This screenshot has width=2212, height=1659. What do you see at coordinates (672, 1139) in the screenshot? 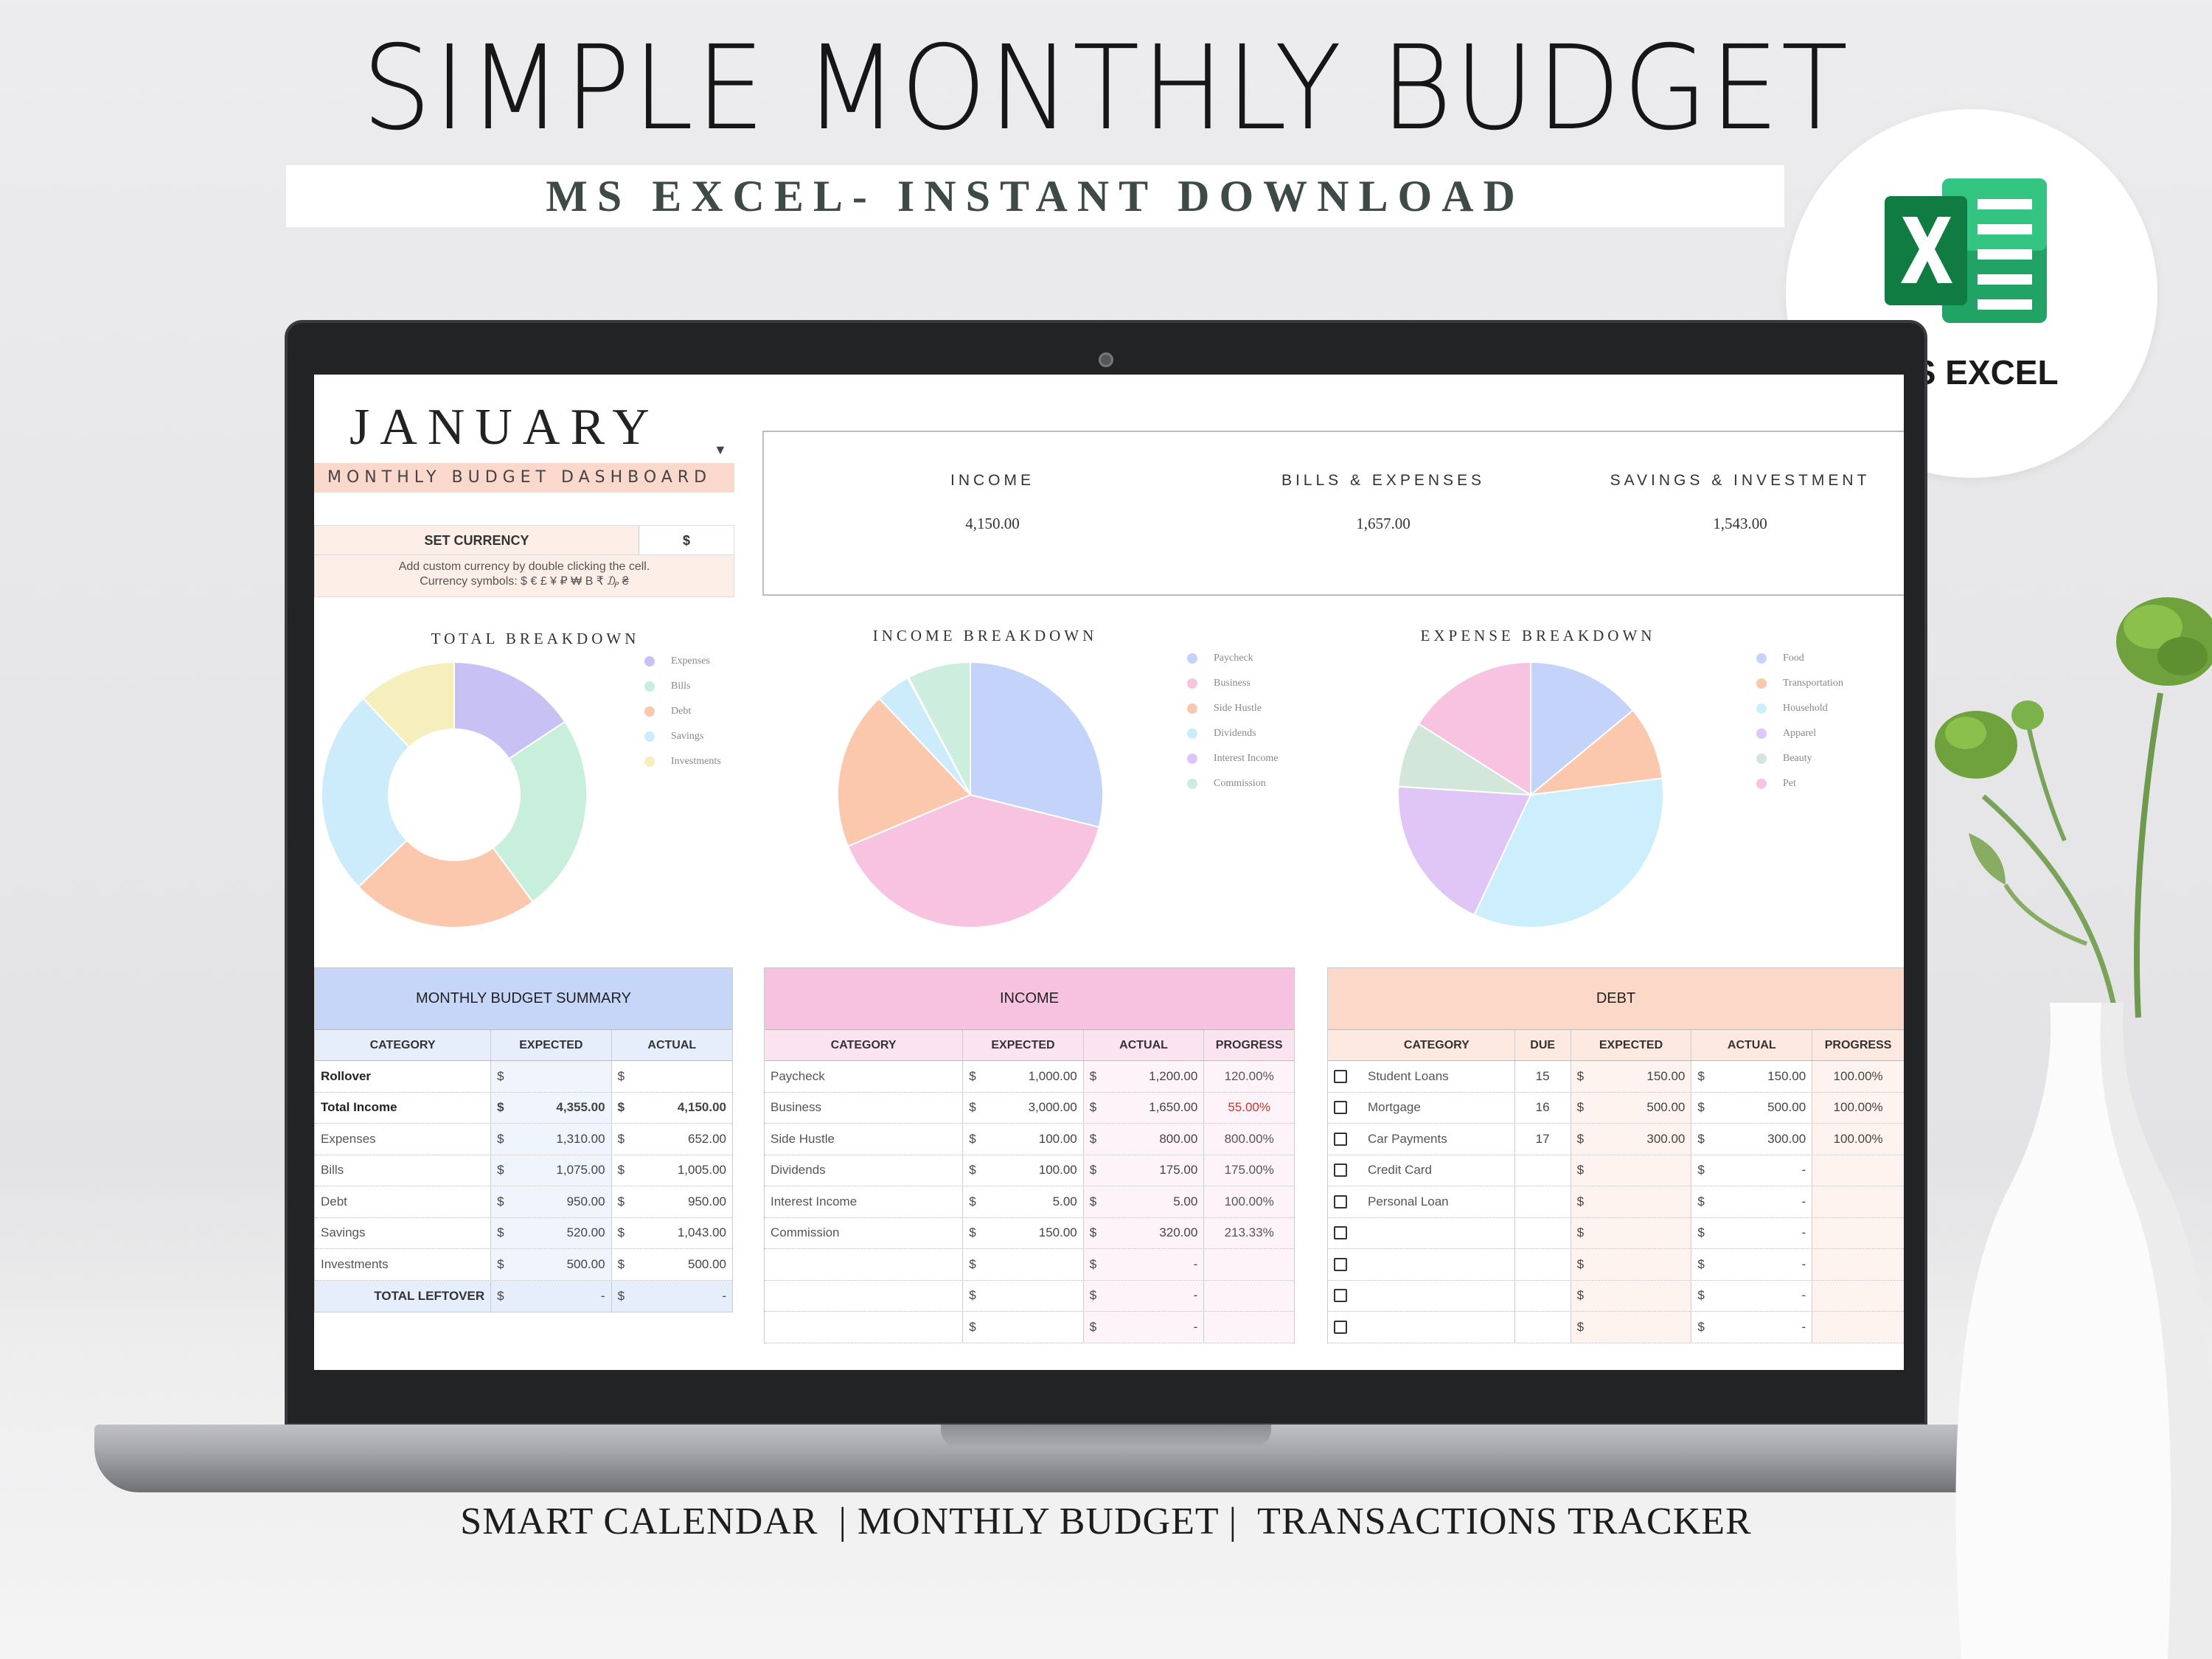
I see `actual-cell: $652.00` at bounding box center [672, 1139].